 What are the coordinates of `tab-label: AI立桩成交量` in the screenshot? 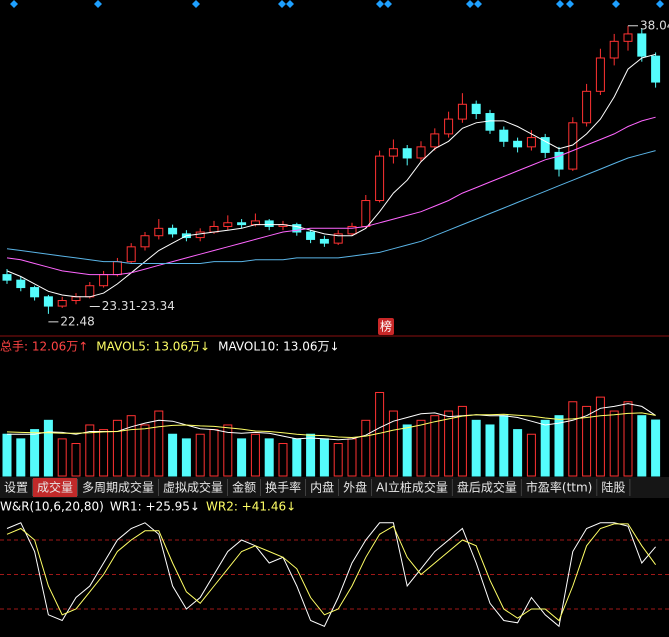 It's located at (412, 487).